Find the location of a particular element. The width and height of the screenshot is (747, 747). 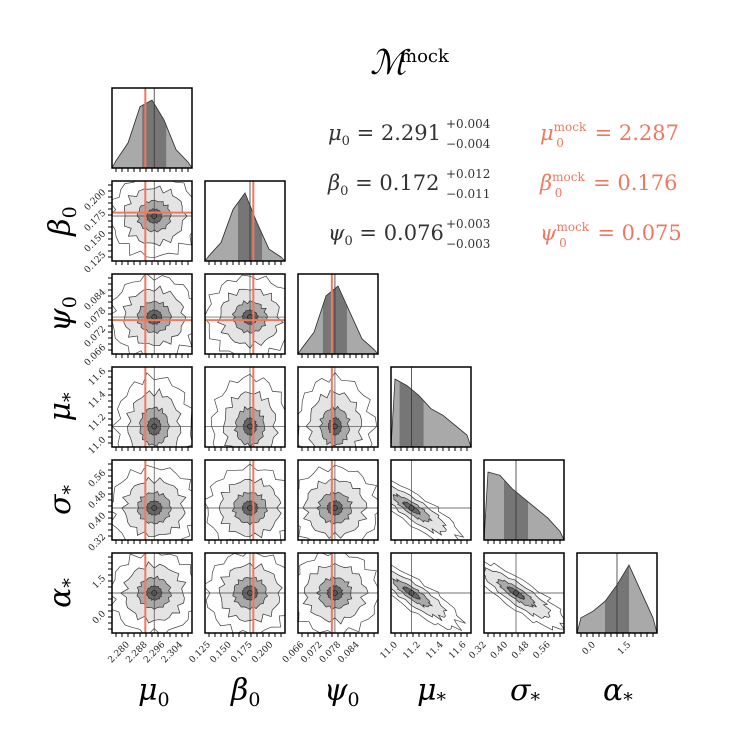

ylabel-1: β0 is located at coordinates (62, 221).